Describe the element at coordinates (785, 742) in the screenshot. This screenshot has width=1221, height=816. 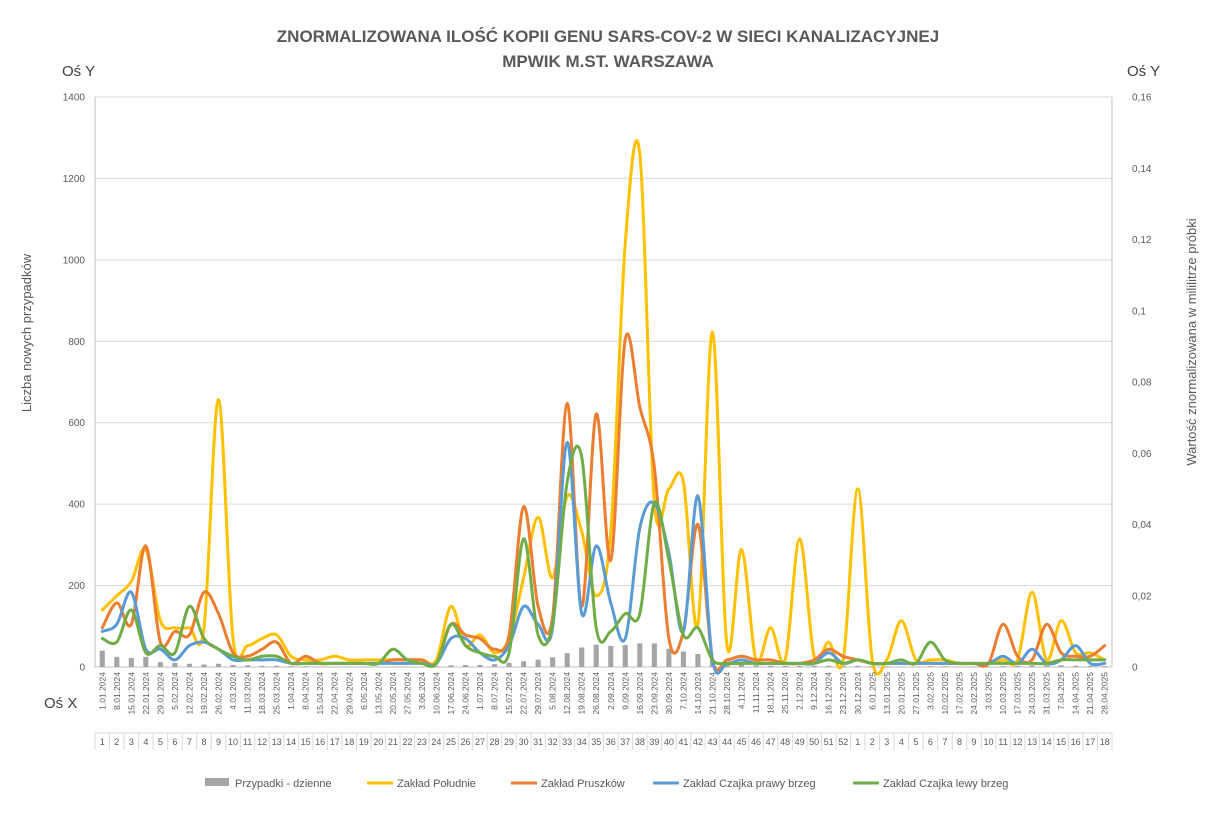
I see `x-week-label: 48` at that location.